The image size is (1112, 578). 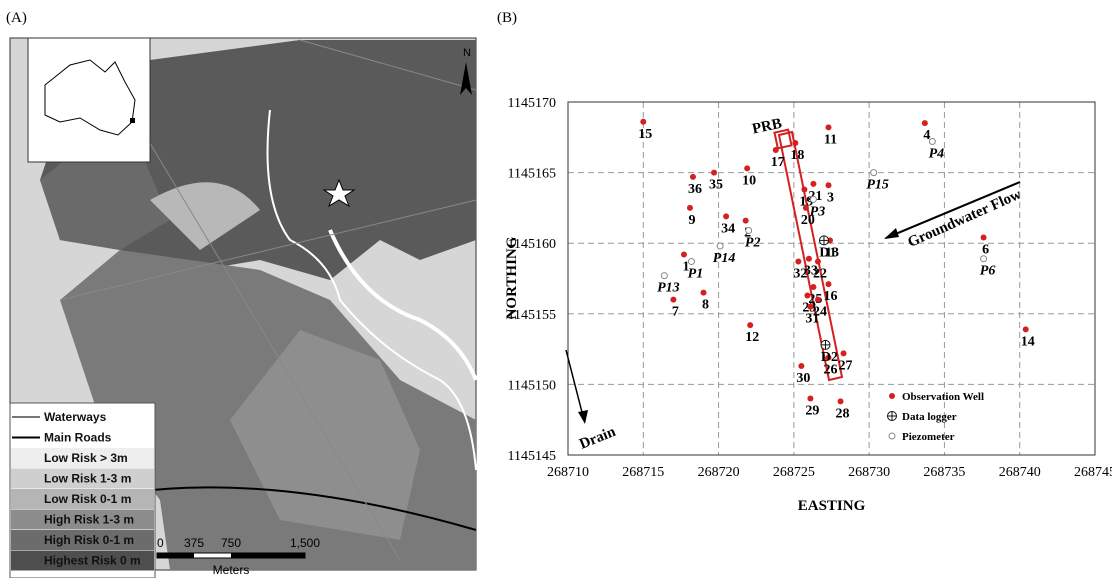 What do you see at coordinates (812, 319) in the screenshot?
I see `point-label: 31` at bounding box center [812, 319].